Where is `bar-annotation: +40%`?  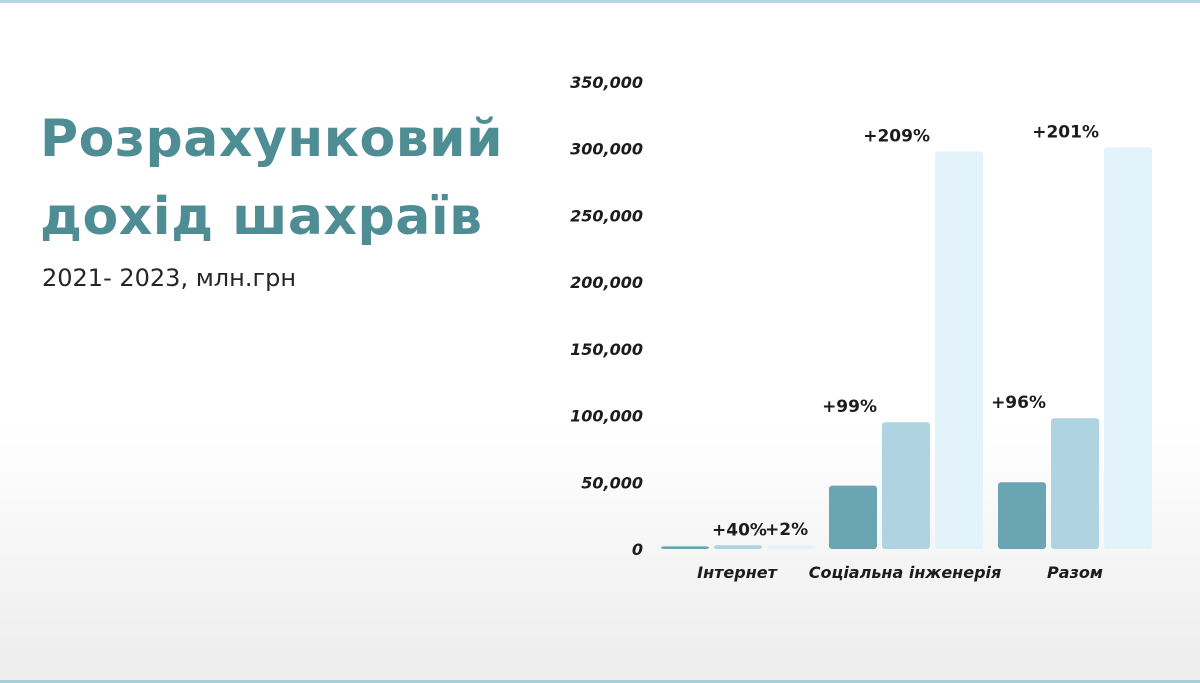
bar-annotation: +40% is located at coordinates (739, 530).